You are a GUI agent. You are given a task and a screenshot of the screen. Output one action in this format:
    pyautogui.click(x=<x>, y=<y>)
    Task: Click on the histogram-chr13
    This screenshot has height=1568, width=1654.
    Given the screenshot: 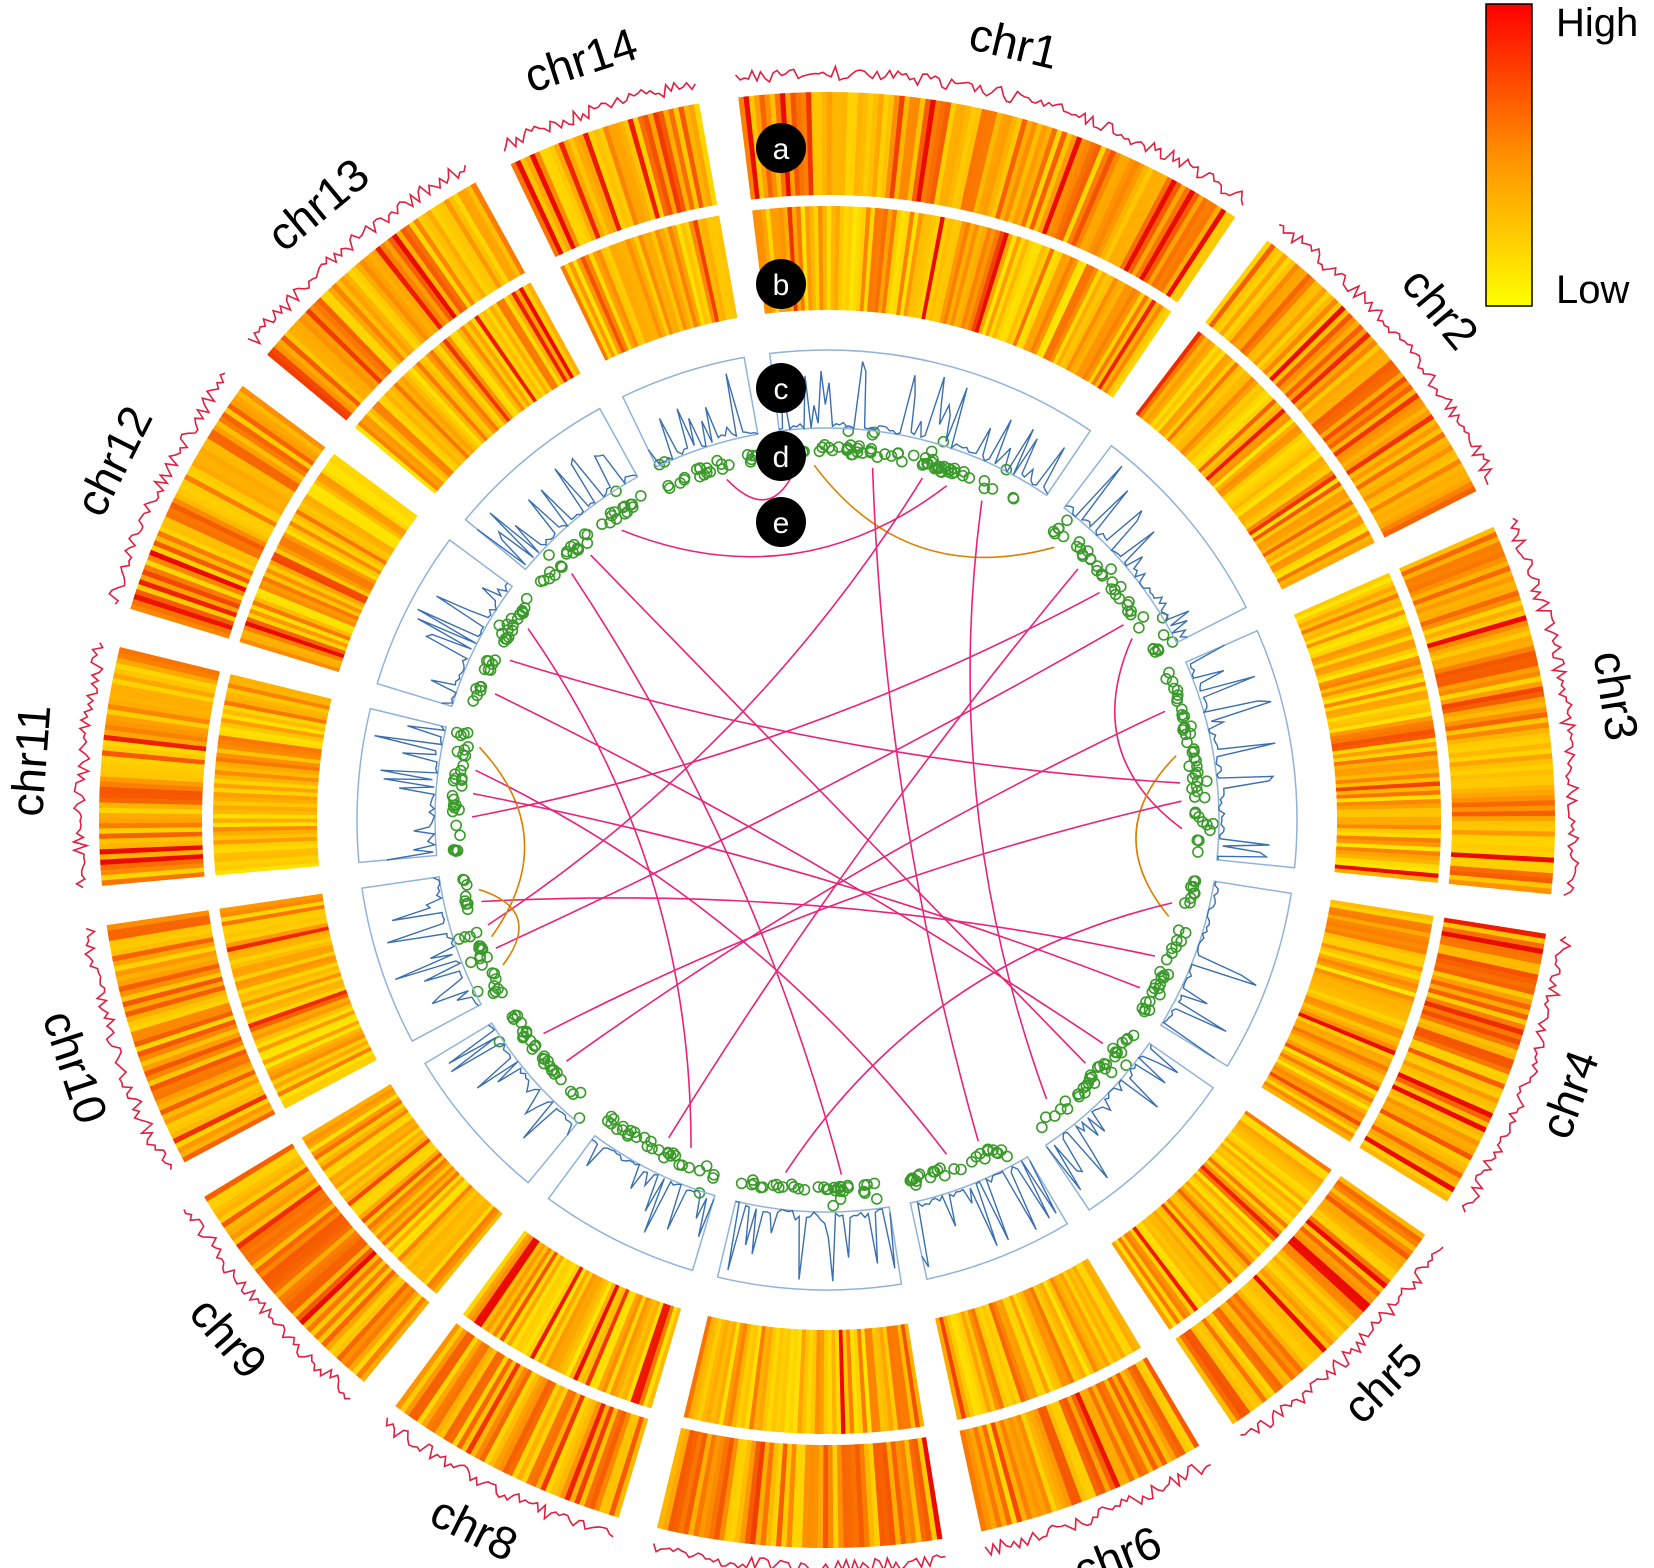 What is the action you would take?
    pyautogui.click(x=551, y=489)
    